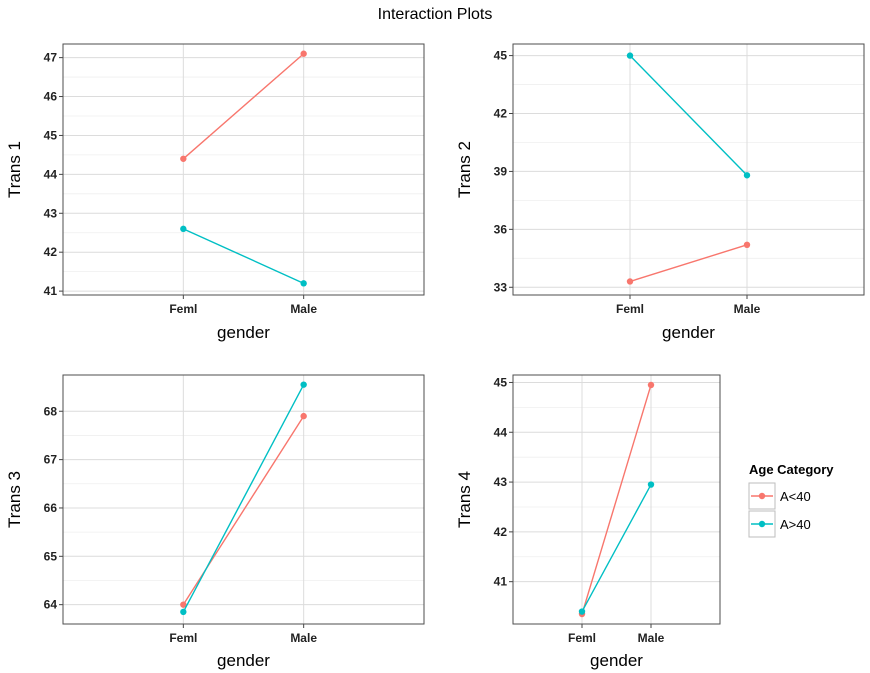 This screenshot has height=673, width=870. What do you see at coordinates (501, 287) in the screenshot?
I see `y-tick-label: 33` at bounding box center [501, 287].